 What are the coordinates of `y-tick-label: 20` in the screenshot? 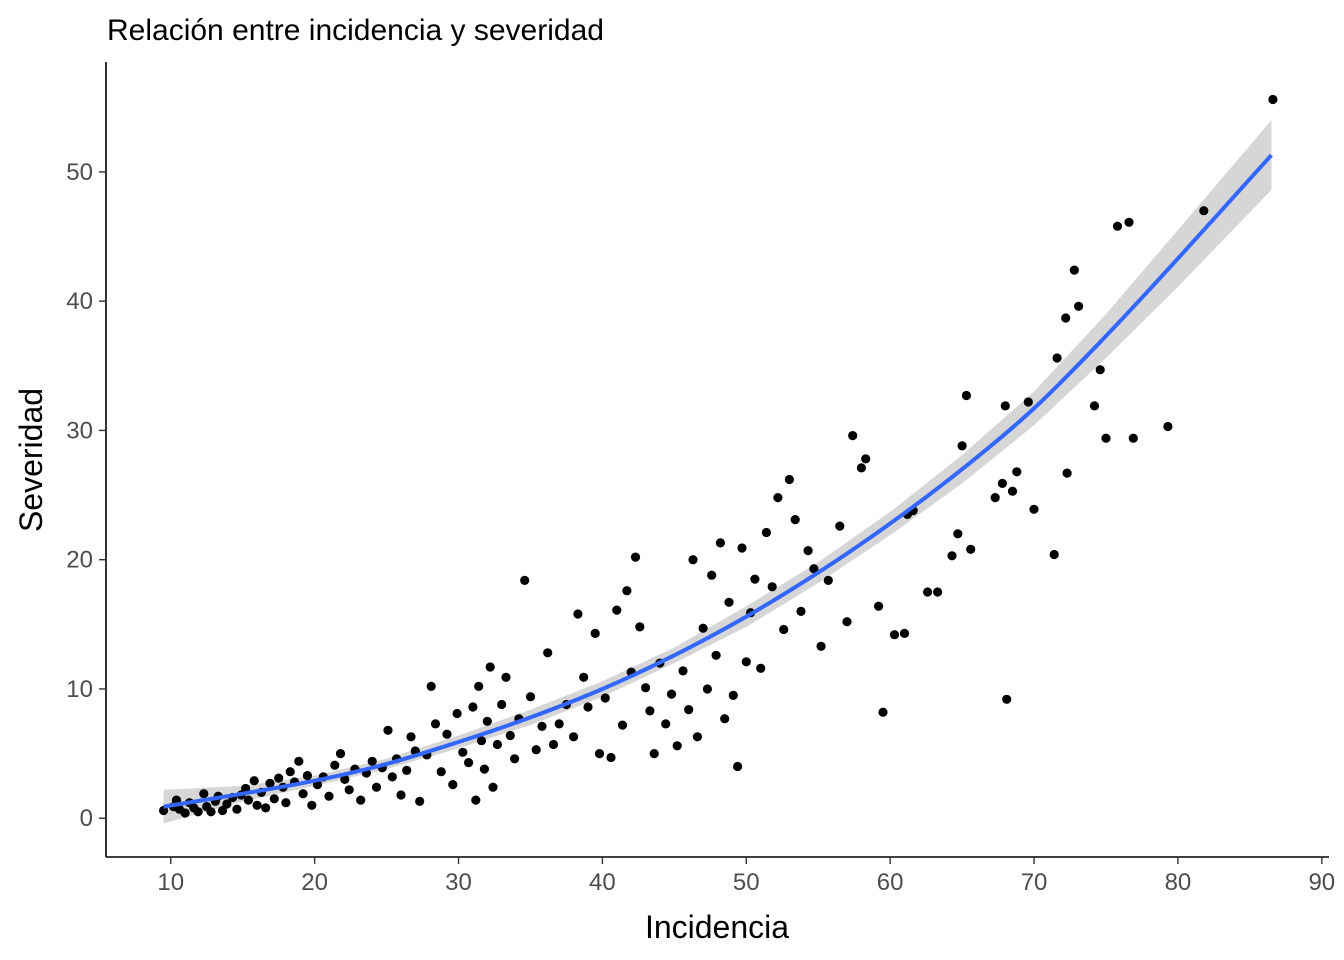 It's located at (79, 560).